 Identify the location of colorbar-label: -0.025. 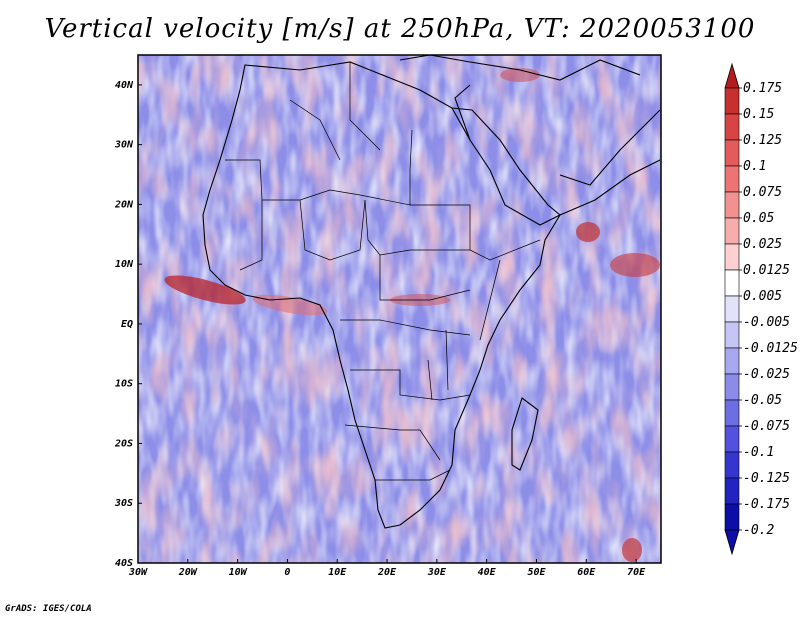
(766, 374).